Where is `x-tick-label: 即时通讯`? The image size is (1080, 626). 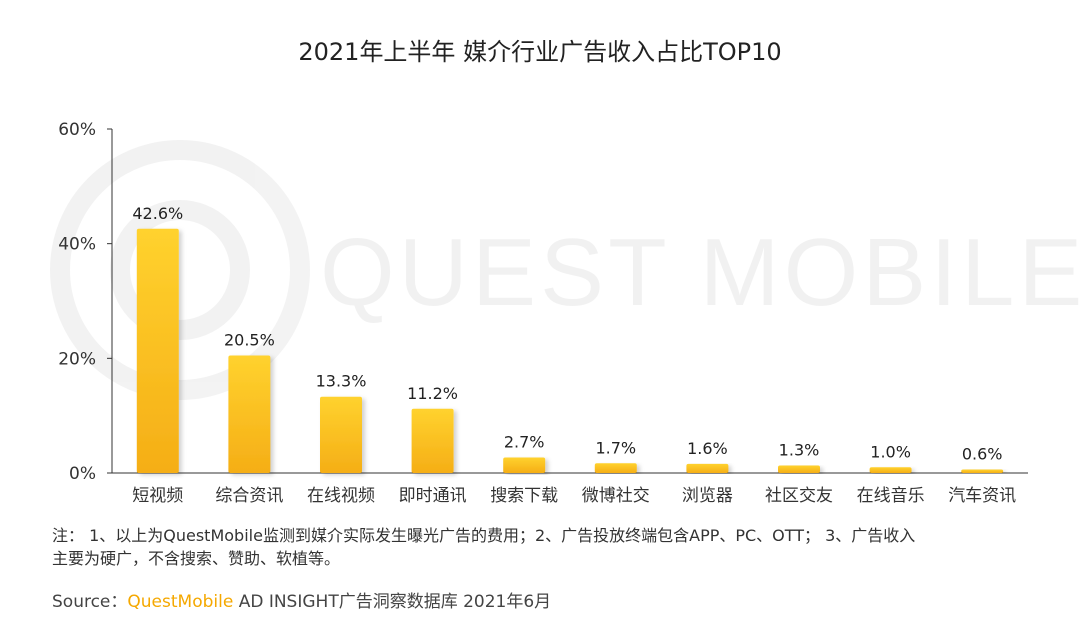 x-tick-label: 即时通讯 is located at coordinates (433, 496).